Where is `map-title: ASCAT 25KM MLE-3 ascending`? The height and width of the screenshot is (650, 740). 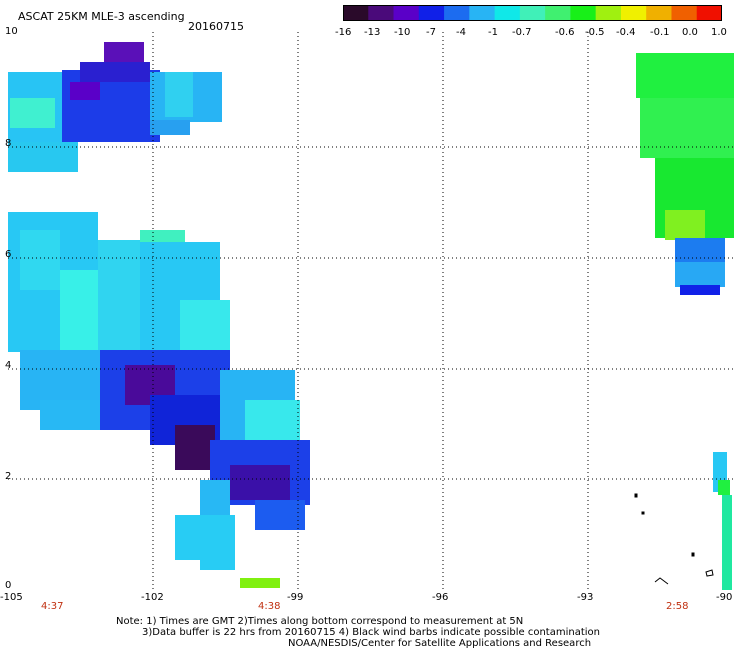
map-title: ASCAT 25KM MLE-3 ascending is located at coordinates (101, 16).